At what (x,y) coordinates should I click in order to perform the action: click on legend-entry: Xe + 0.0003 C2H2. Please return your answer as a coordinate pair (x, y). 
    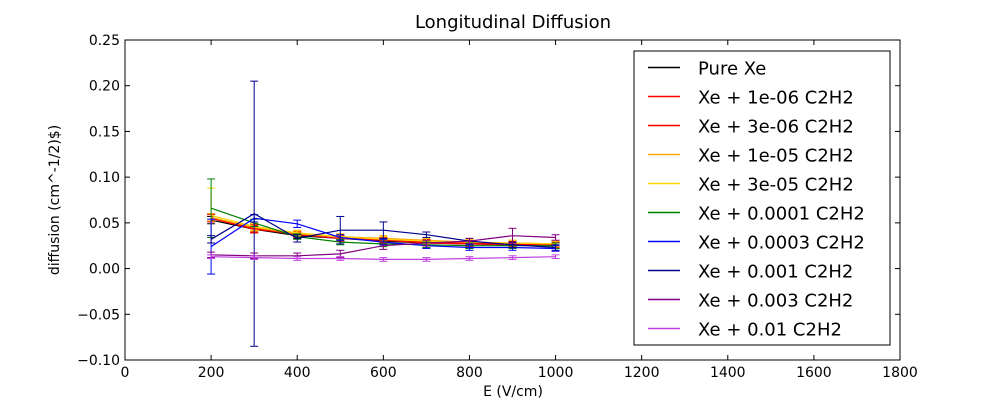
    Looking at the image, I should click on (756, 243).